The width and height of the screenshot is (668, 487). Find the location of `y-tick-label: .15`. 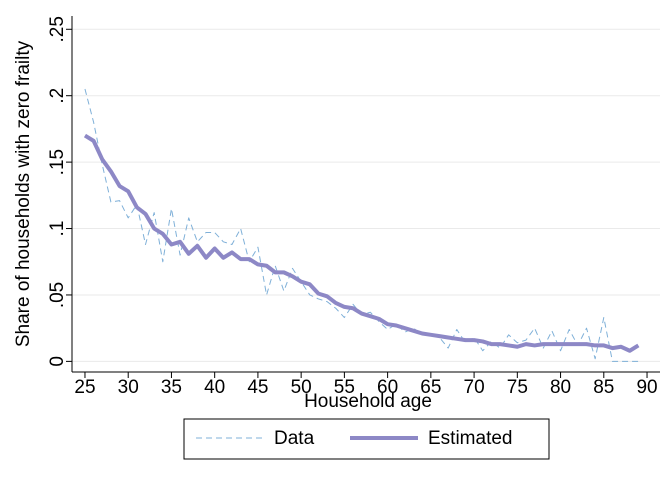

y-tick-label: .15 is located at coordinates (57, 162).